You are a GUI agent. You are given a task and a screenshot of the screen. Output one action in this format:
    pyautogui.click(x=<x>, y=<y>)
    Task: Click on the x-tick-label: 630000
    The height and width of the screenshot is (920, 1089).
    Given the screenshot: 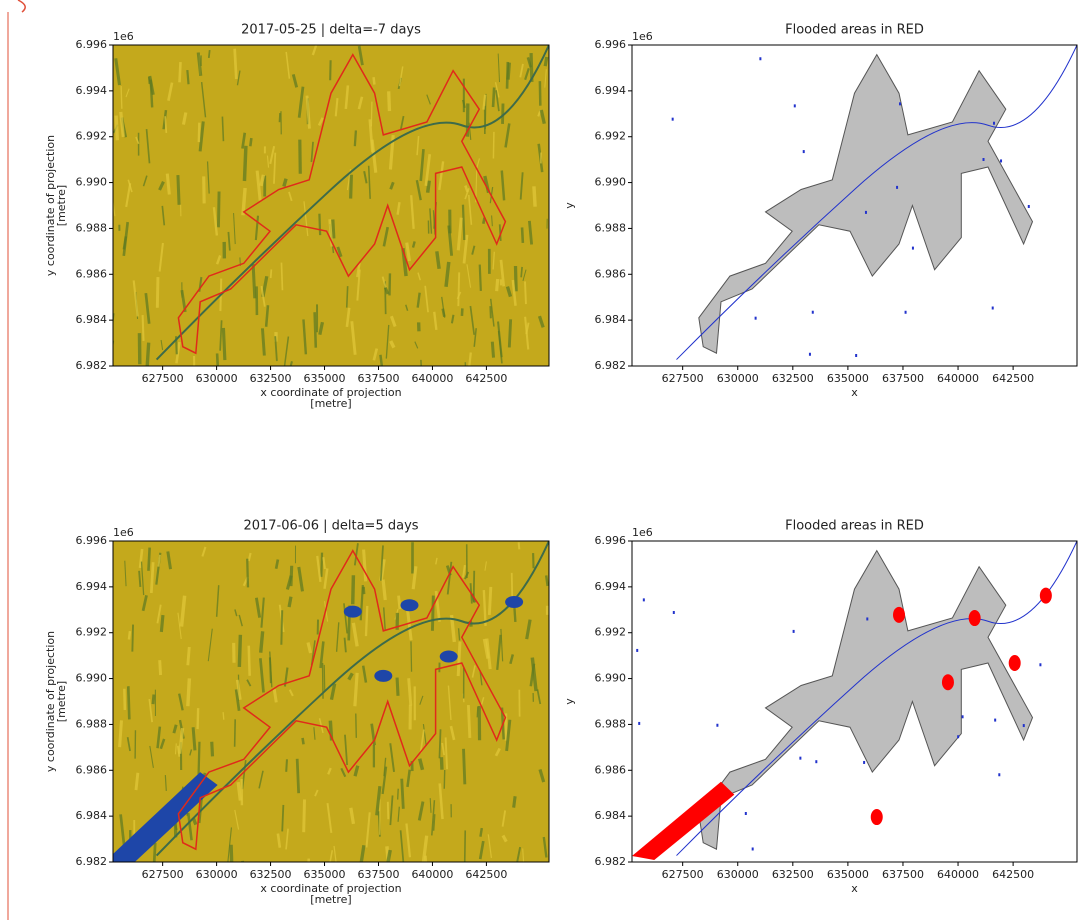 What is the action you would take?
    pyautogui.click(x=217, y=874)
    